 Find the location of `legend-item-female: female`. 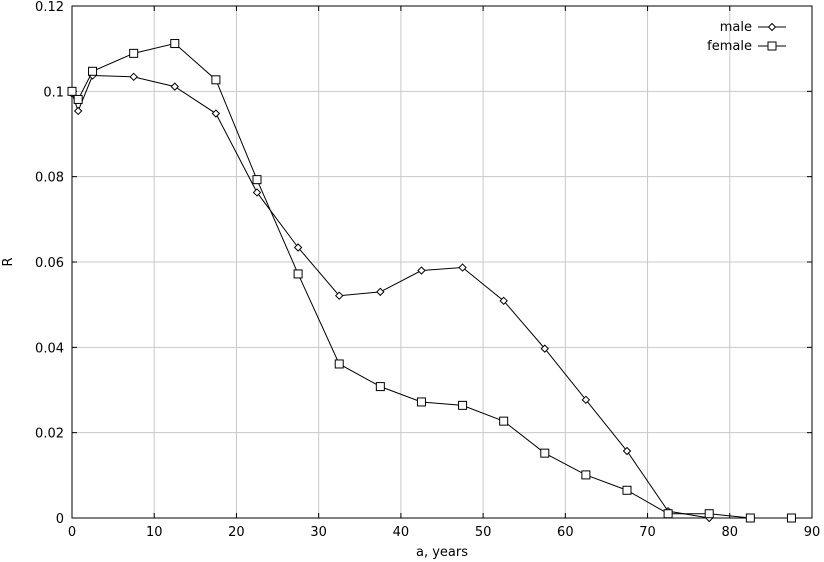

legend-item-female: female is located at coordinates (746, 46).